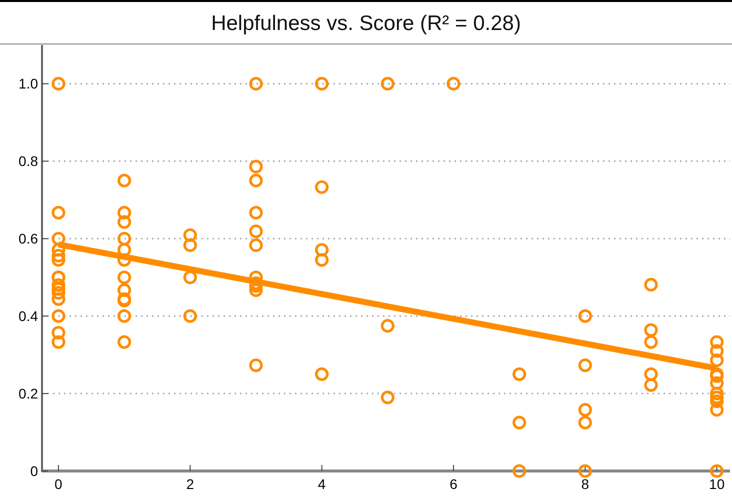 The height and width of the screenshot is (501, 732). Describe the element at coordinates (28, 238) in the screenshot. I see `y-tick-label: 0.6` at that location.